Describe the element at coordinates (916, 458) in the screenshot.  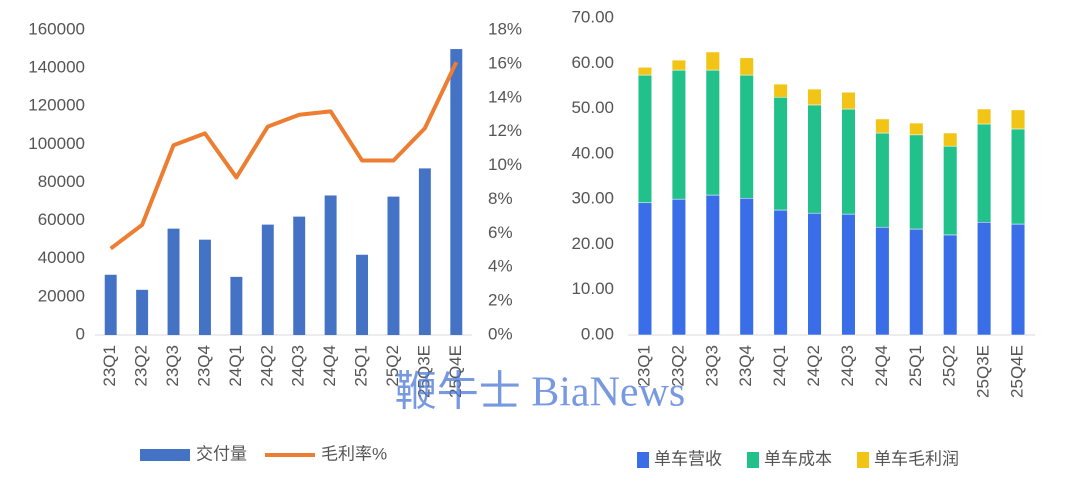
I see `legend-label: 单车毛利润` at that location.